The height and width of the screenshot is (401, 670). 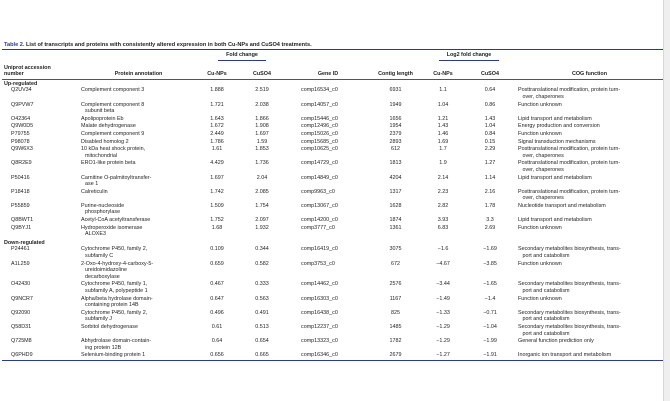 I want to click on header-log-cuso4: CuSO4, so click(x=490, y=70).